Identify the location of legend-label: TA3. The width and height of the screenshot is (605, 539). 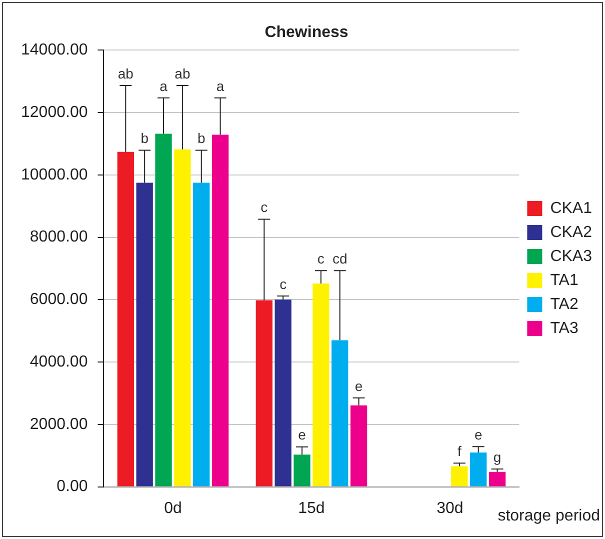
(564, 328).